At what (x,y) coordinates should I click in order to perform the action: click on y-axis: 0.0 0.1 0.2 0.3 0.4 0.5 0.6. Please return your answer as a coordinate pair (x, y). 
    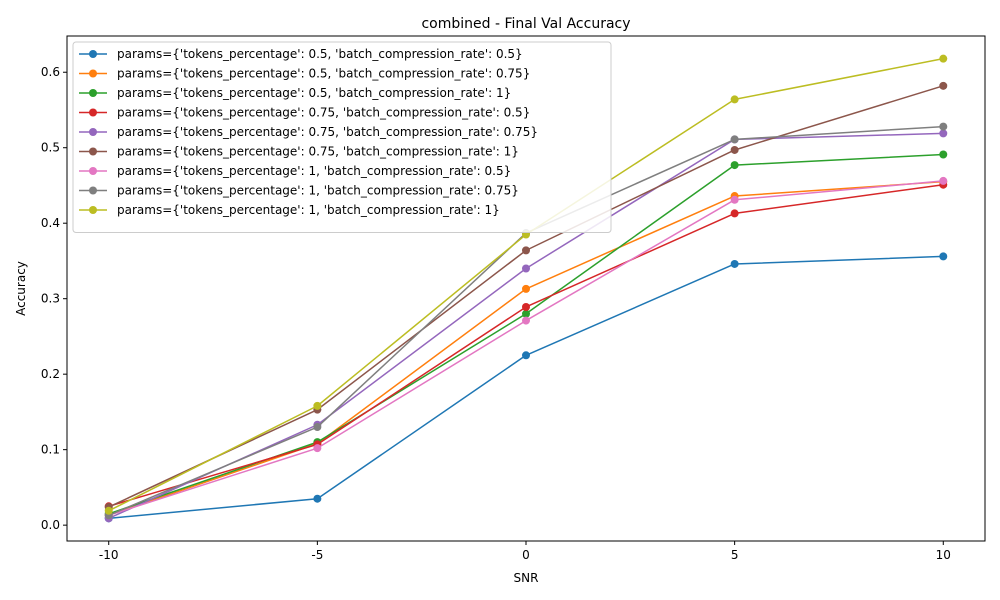
    Looking at the image, I should click on (54, 298).